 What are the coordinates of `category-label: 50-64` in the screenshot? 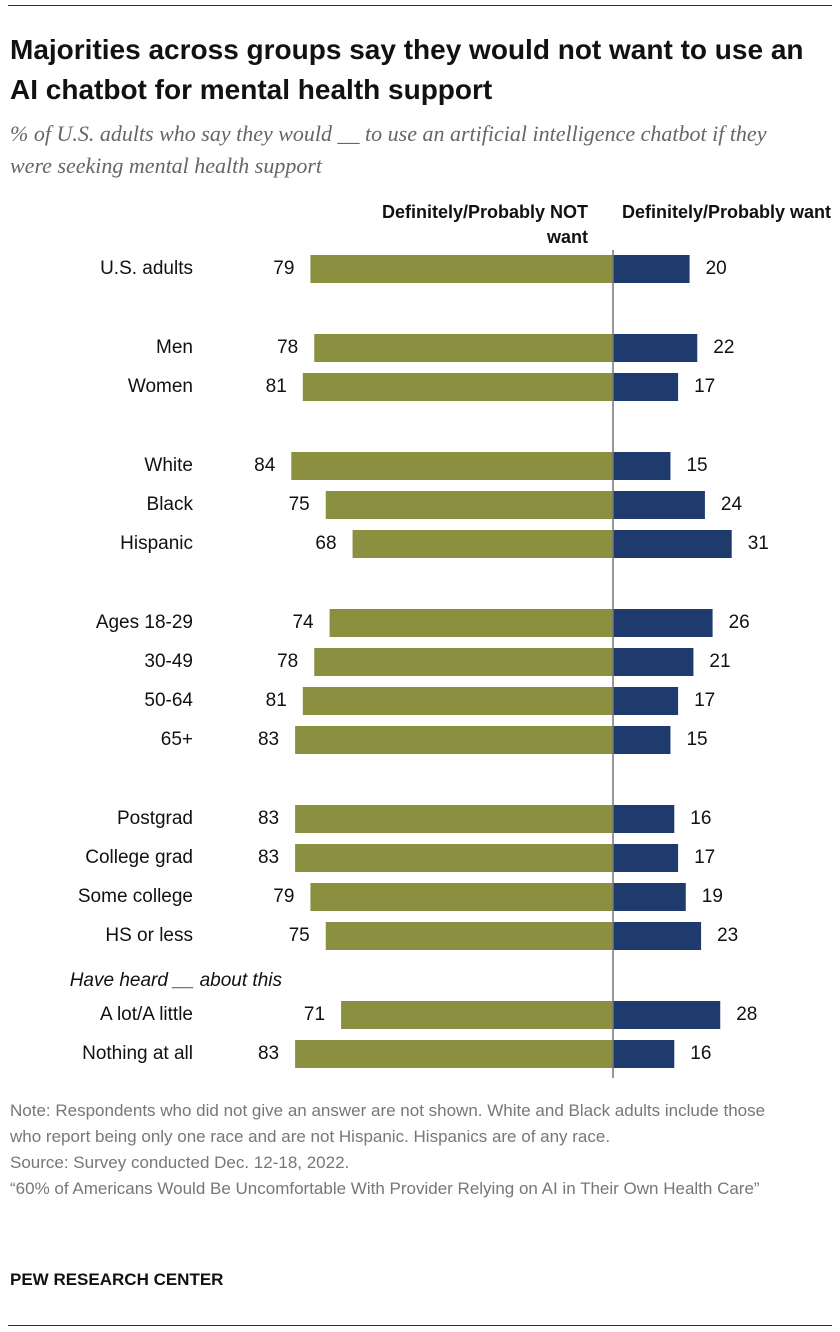 It's located at (168, 700).